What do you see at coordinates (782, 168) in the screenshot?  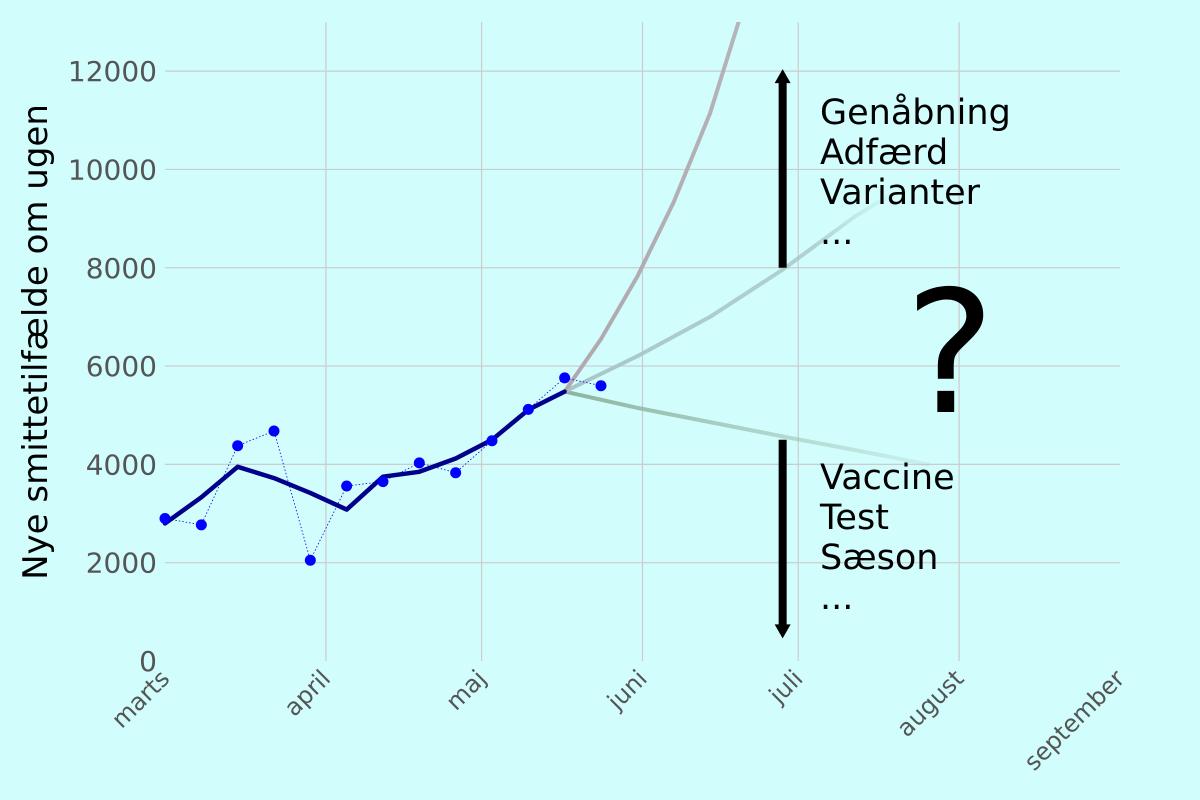 I see `up-arrow` at bounding box center [782, 168].